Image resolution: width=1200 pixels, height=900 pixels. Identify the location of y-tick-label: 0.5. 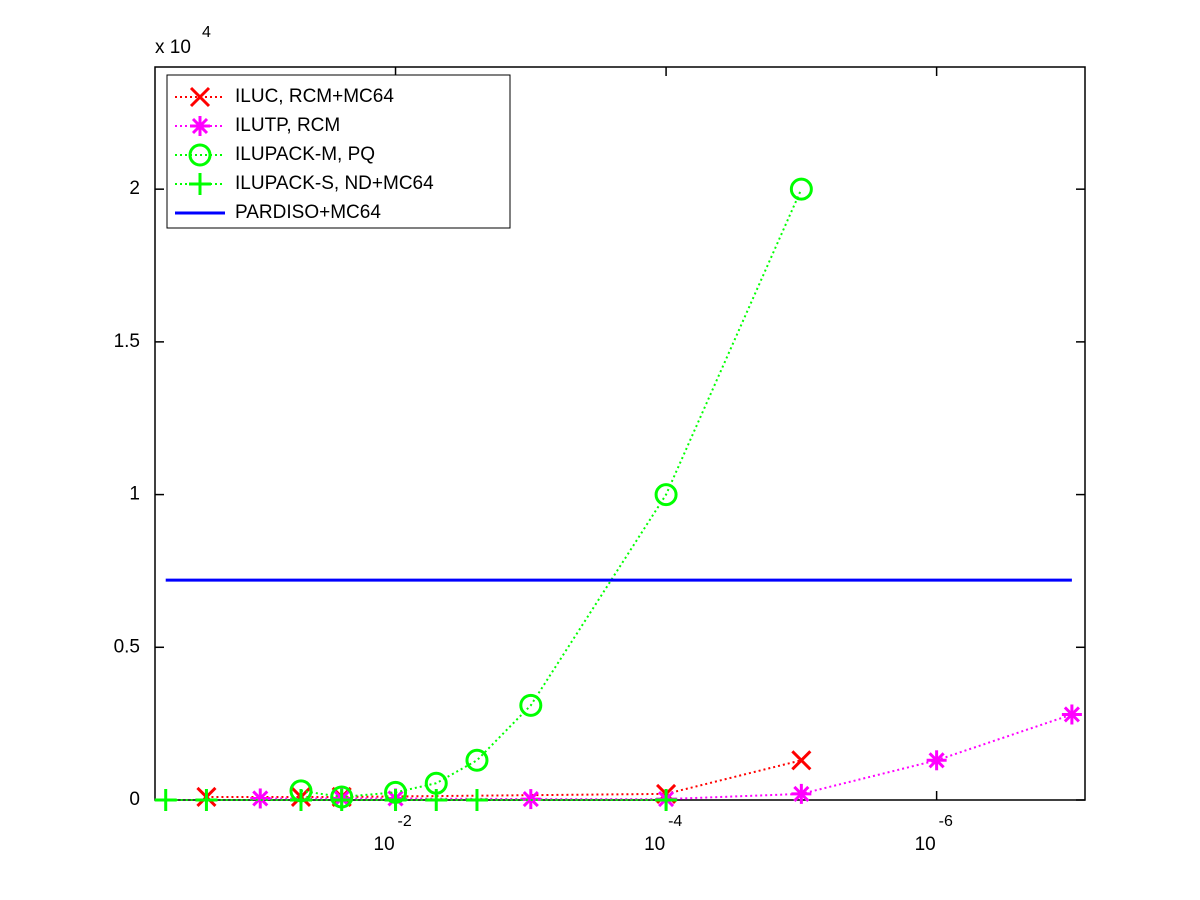
(127, 646).